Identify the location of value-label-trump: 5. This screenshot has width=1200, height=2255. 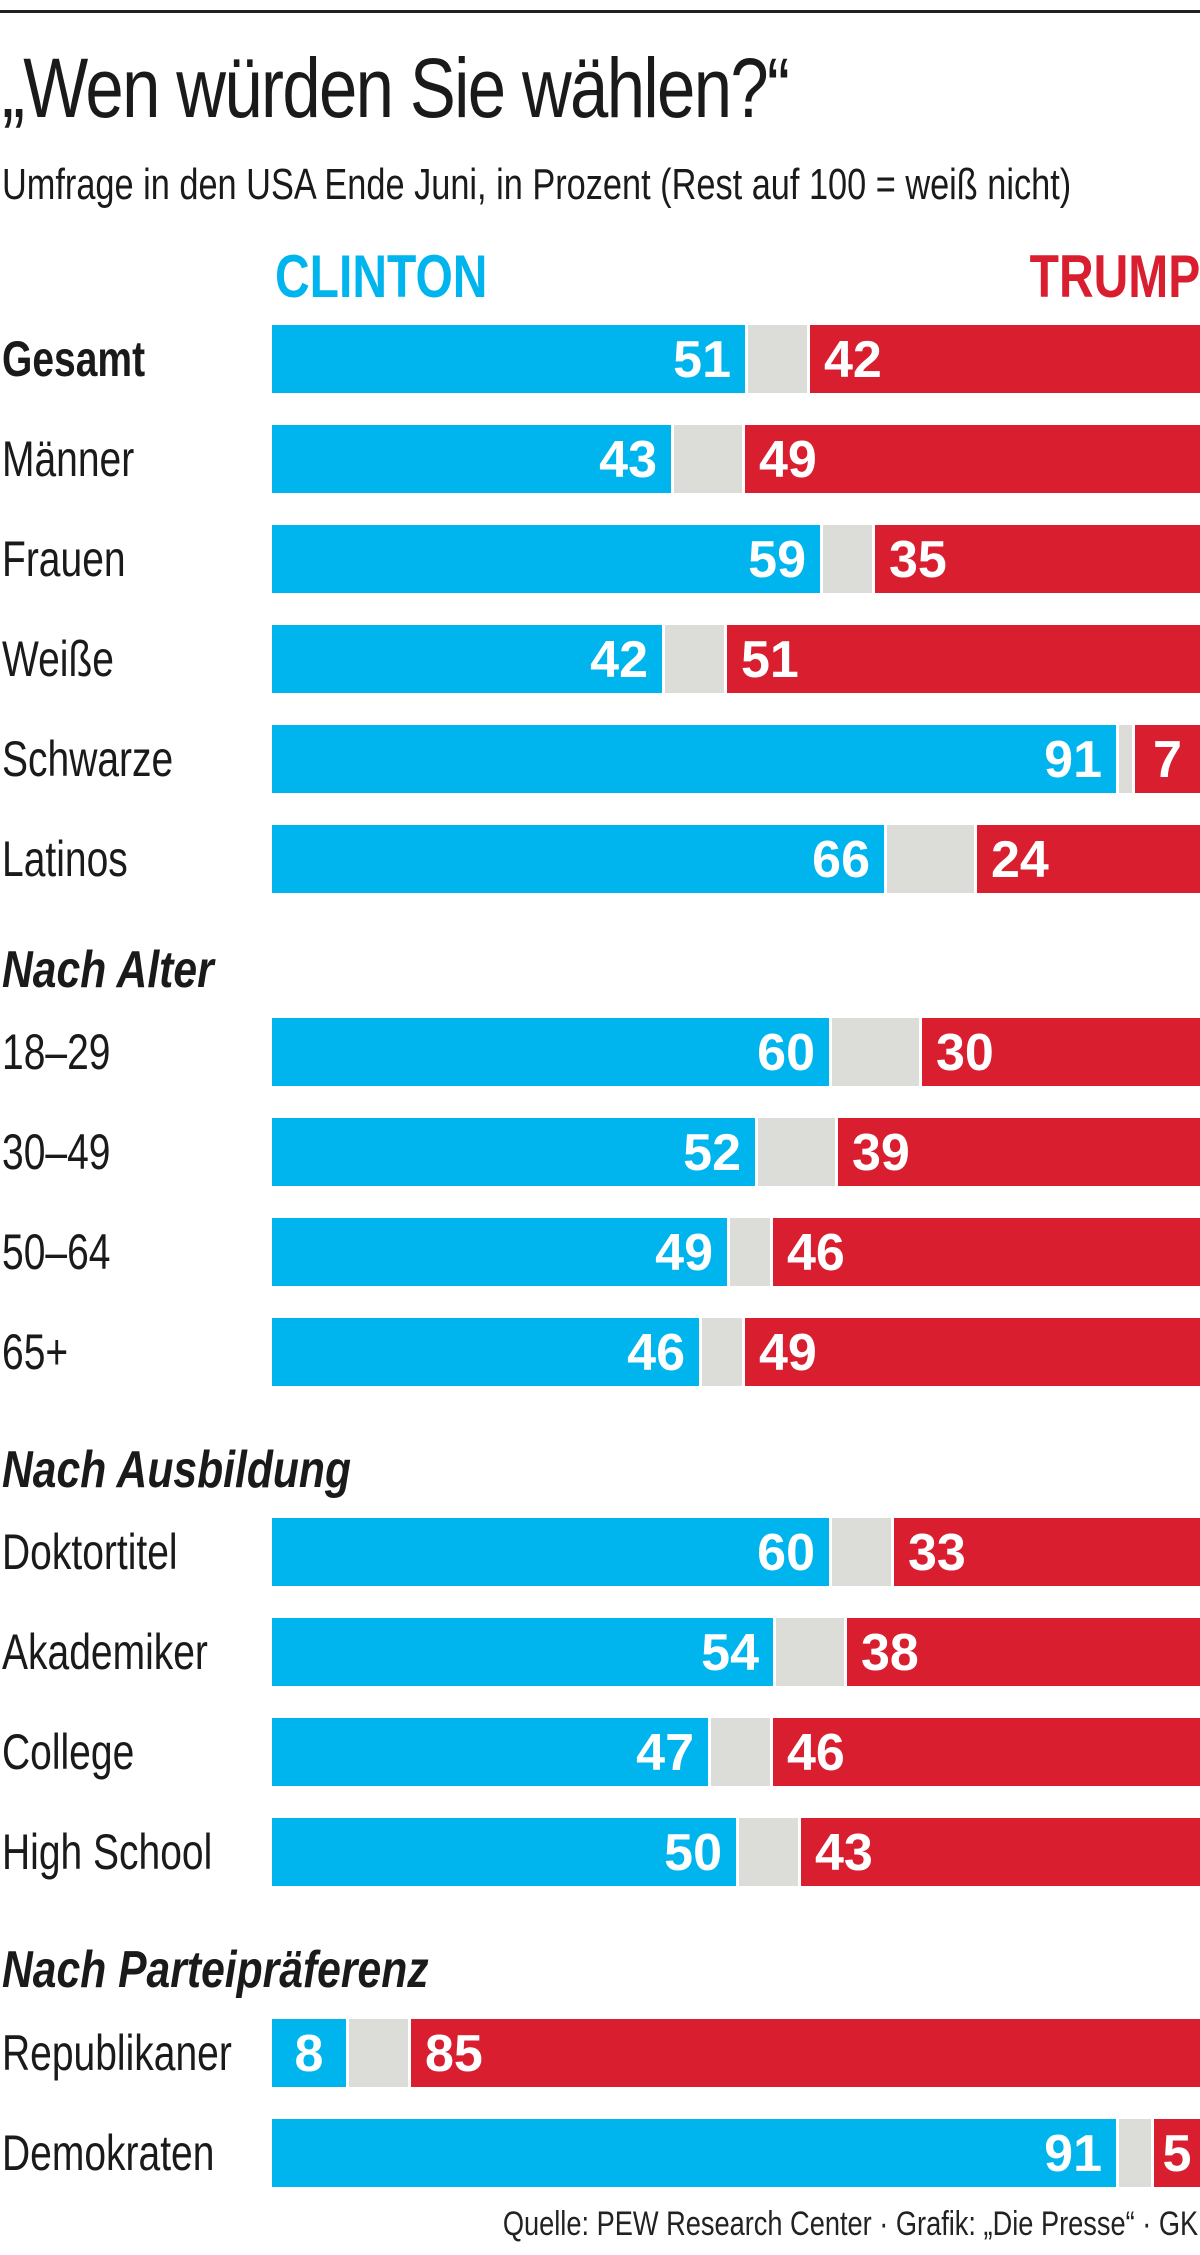
(1177, 2154).